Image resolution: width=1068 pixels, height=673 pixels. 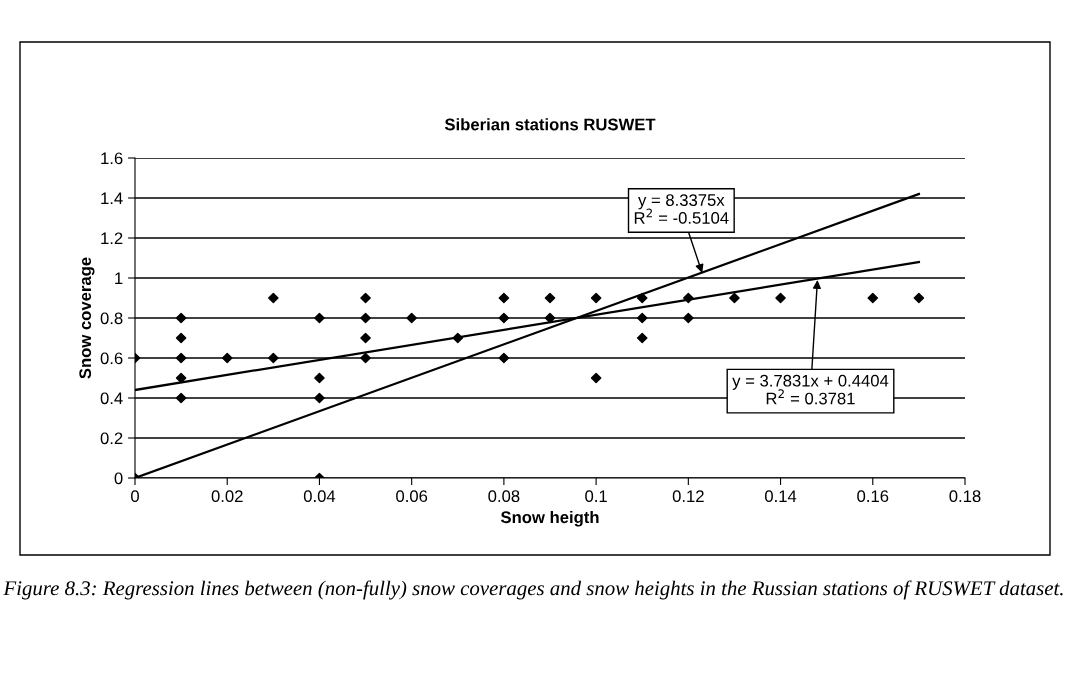 What do you see at coordinates (112, 238) in the screenshot?
I see `y-tick-label: 1.2` at bounding box center [112, 238].